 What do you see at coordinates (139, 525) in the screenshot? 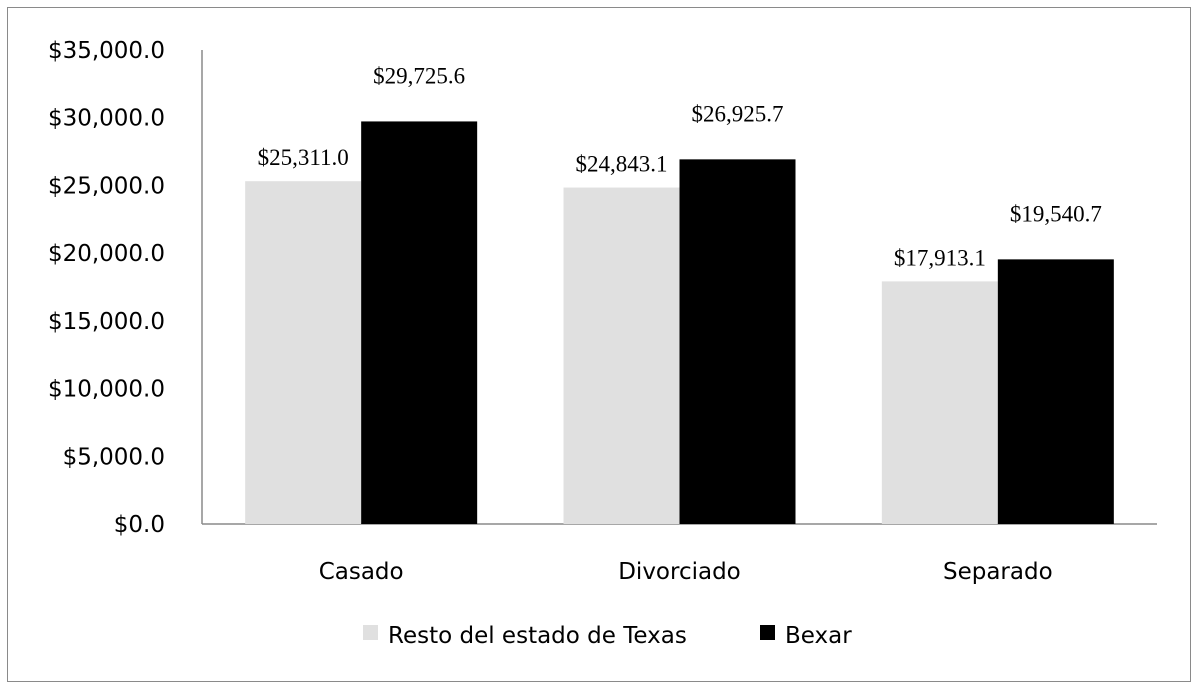
I see `y-tick-label: $0.0` at bounding box center [139, 525].